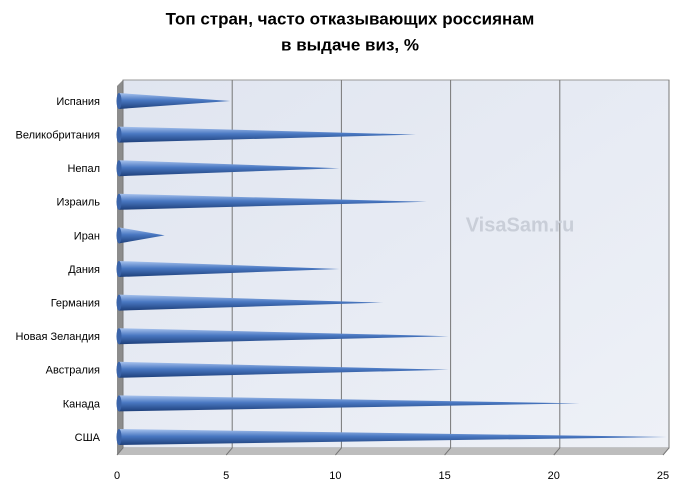 Image resolution: width=700 pixels, height=488 pixels. Describe the element at coordinates (226, 476) in the screenshot. I see `x-tick-label: 5` at that location.